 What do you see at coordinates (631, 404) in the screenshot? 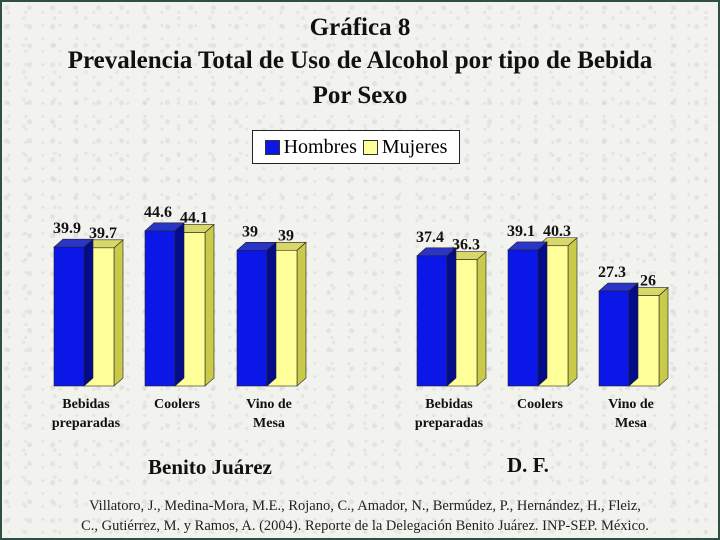
I see `category-label-df-vino-de-mesa-line-1: Vino de` at bounding box center [631, 404].